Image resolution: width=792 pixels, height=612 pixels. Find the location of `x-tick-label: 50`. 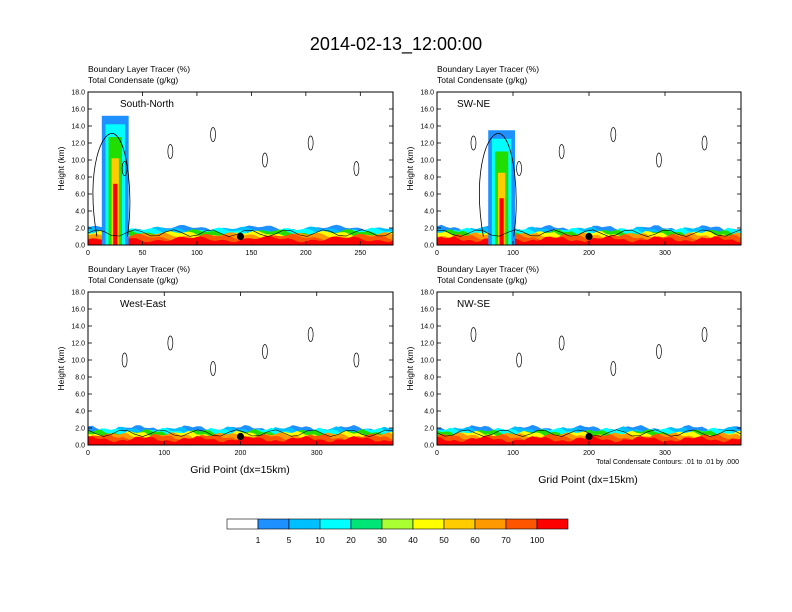

x-tick-label: 50 is located at coordinates (143, 253).